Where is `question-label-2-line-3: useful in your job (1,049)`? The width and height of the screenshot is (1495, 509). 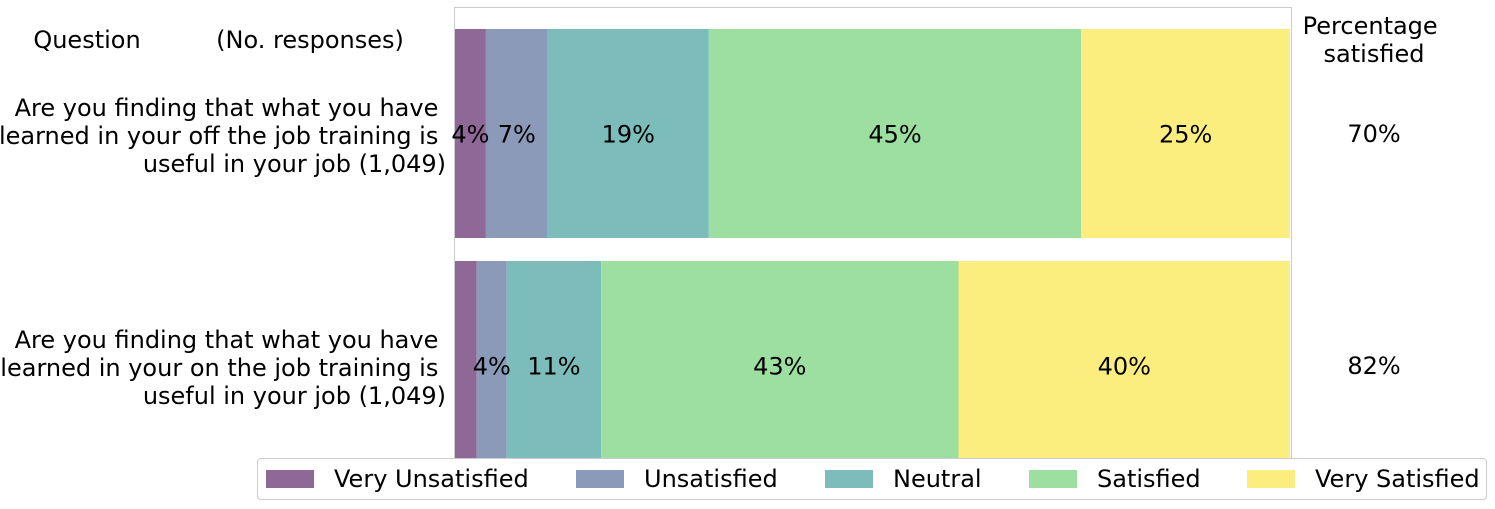
question-label-2-line-3: useful in your job (1,049) is located at coordinates (294, 396).